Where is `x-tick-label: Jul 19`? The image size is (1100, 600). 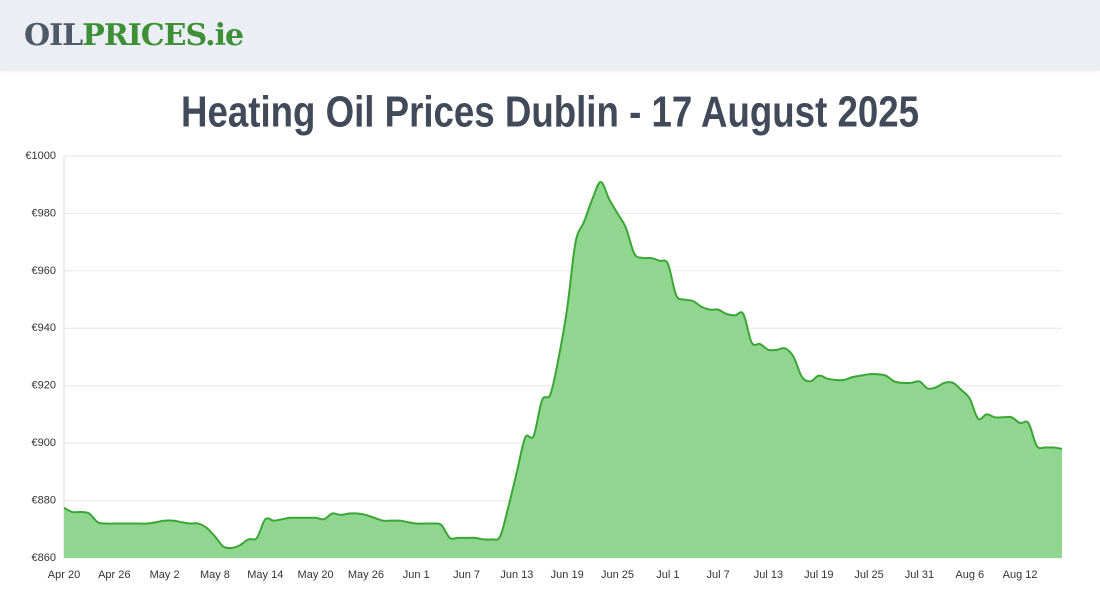
x-tick-label: Jul 19 is located at coordinates (818, 575).